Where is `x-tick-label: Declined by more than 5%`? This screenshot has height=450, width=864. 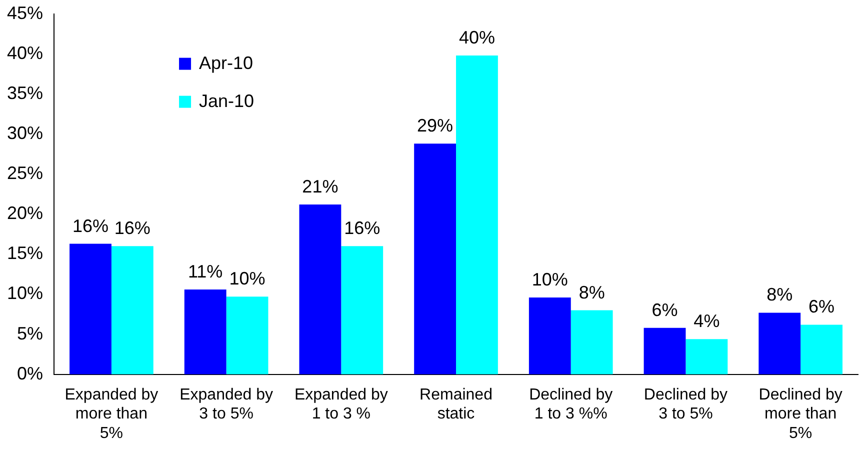 x-tick-label: Declined by more than 5% is located at coordinates (800, 414).